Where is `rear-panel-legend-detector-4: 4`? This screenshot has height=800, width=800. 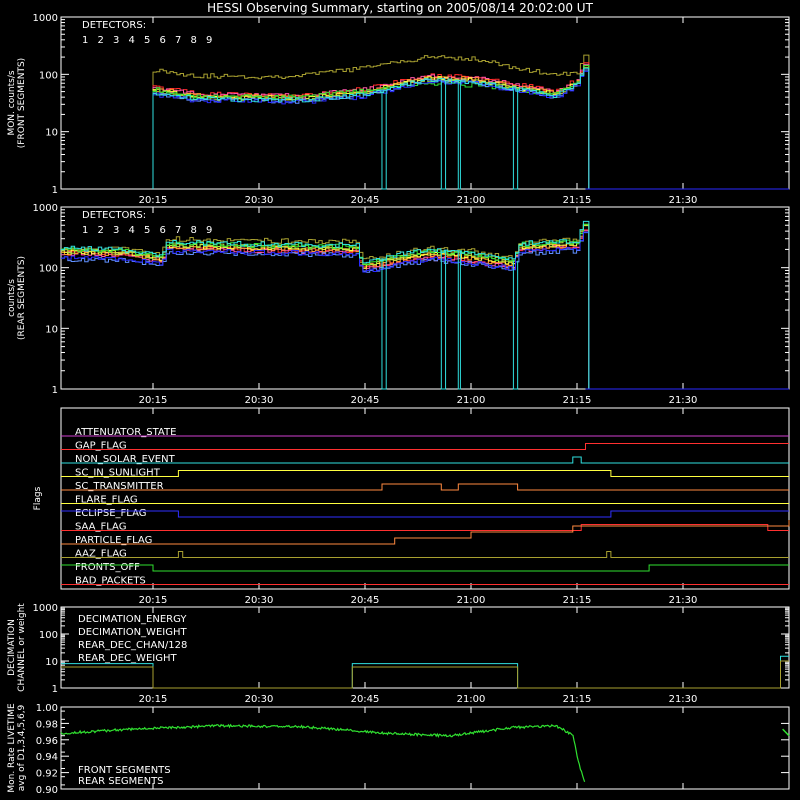
rear-panel-legend-detector-4: 4 is located at coordinates (132, 230).